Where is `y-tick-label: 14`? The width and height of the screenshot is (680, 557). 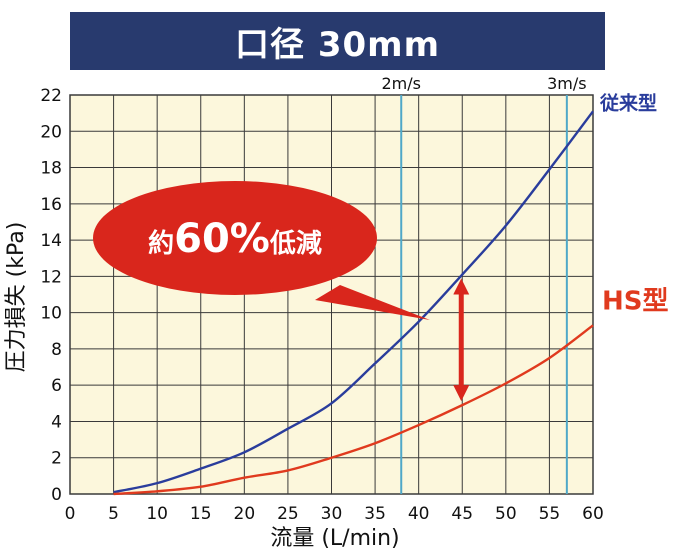
y-tick-label: 14 is located at coordinates (51, 241).